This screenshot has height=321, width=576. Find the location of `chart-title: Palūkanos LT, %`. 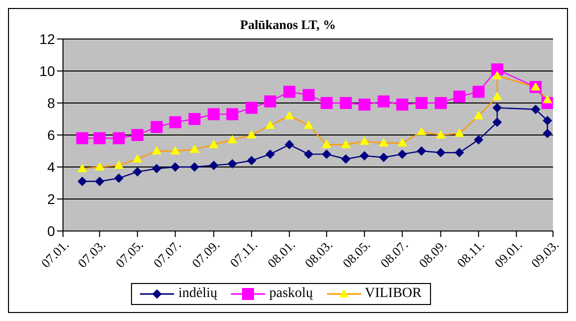

chart-title: Palūkanos LT, % is located at coordinates (288, 24).